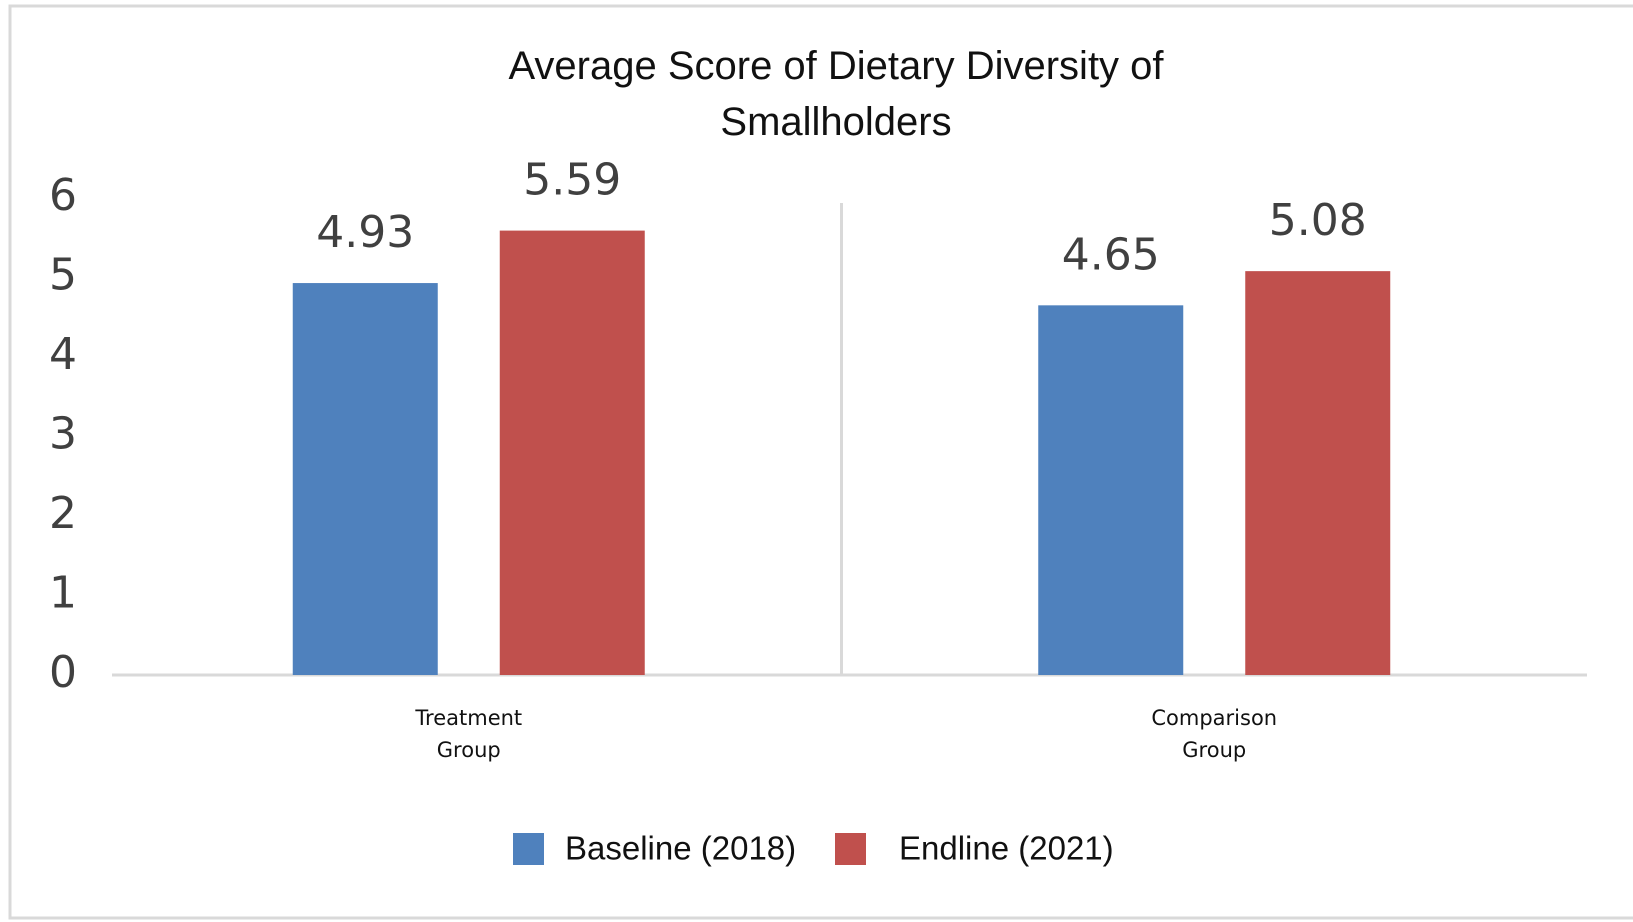 This screenshot has height=922, width=1633. Describe the element at coordinates (680, 848) in the screenshot. I see `legend-label: Baseline (2018)` at that location.